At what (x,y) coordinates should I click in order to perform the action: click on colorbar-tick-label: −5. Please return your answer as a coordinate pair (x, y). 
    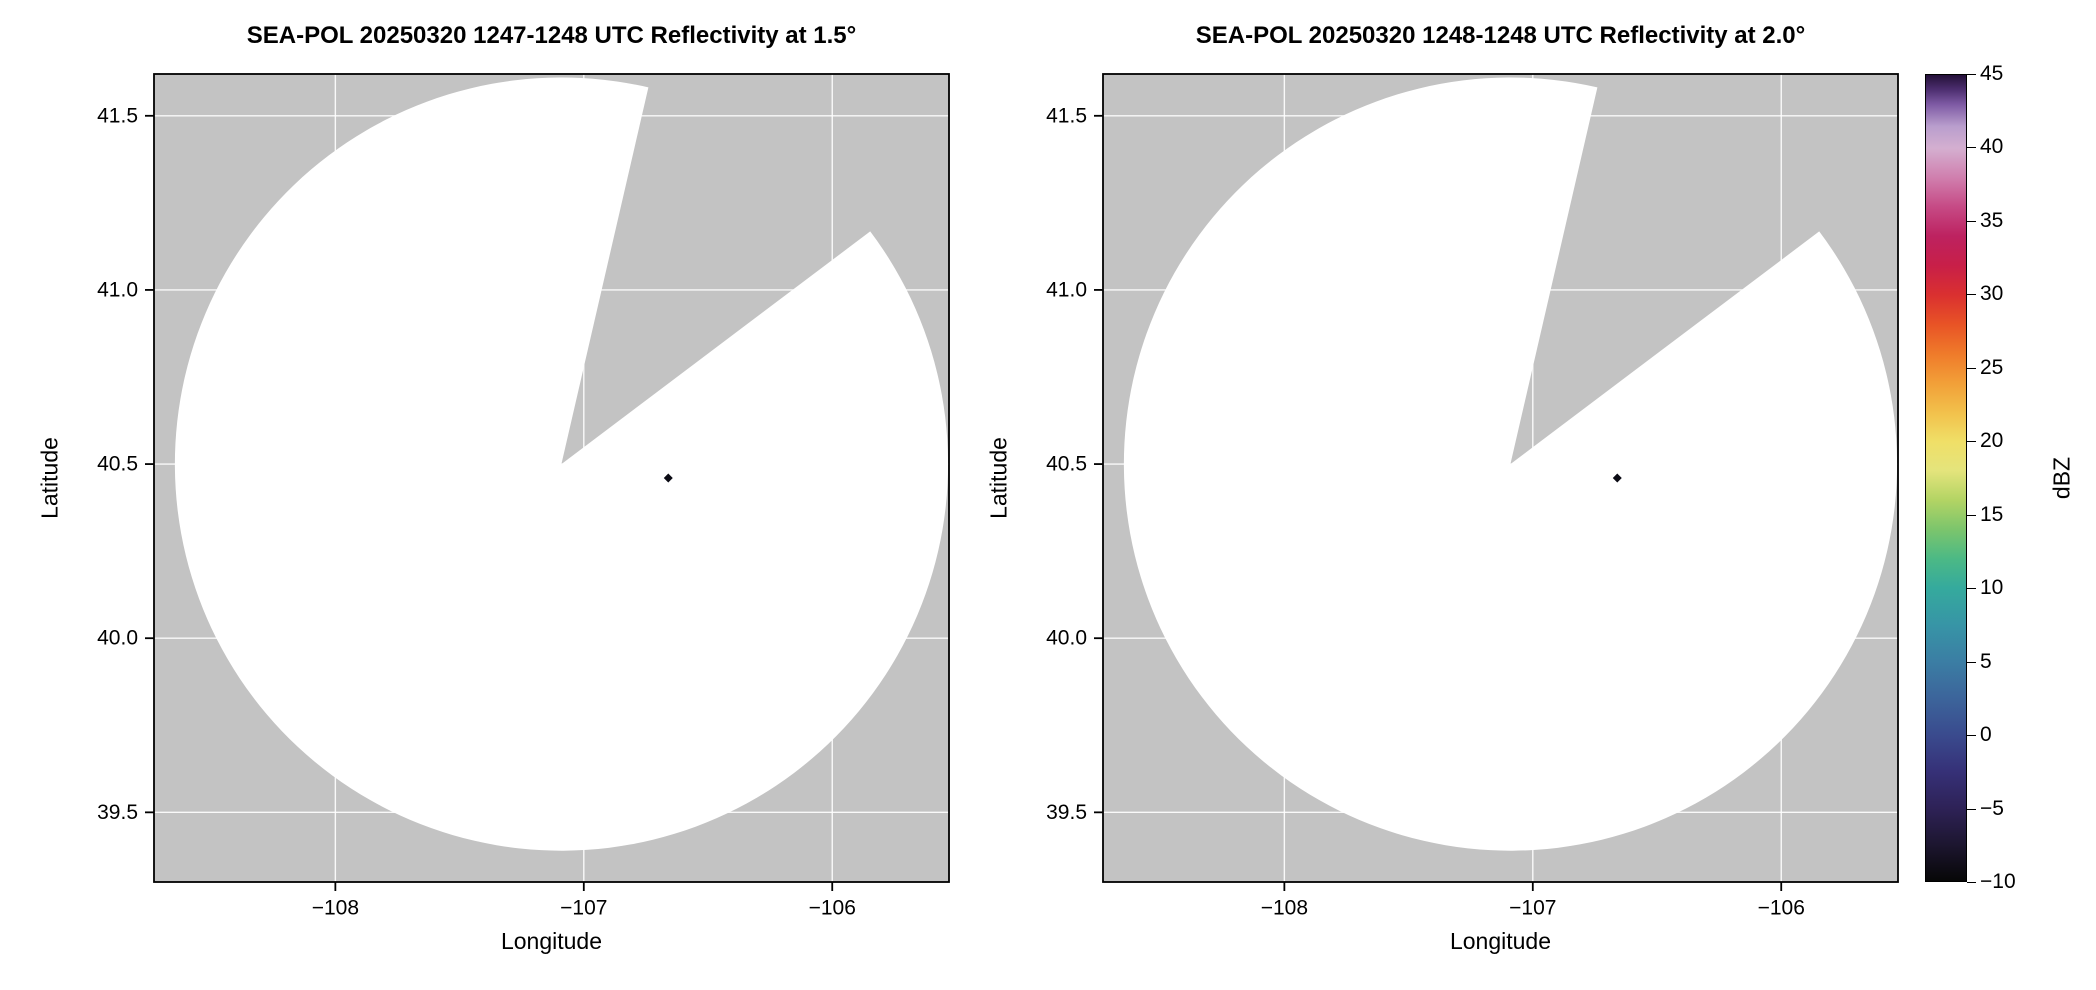
    Looking at the image, I should click on (1992, 808).